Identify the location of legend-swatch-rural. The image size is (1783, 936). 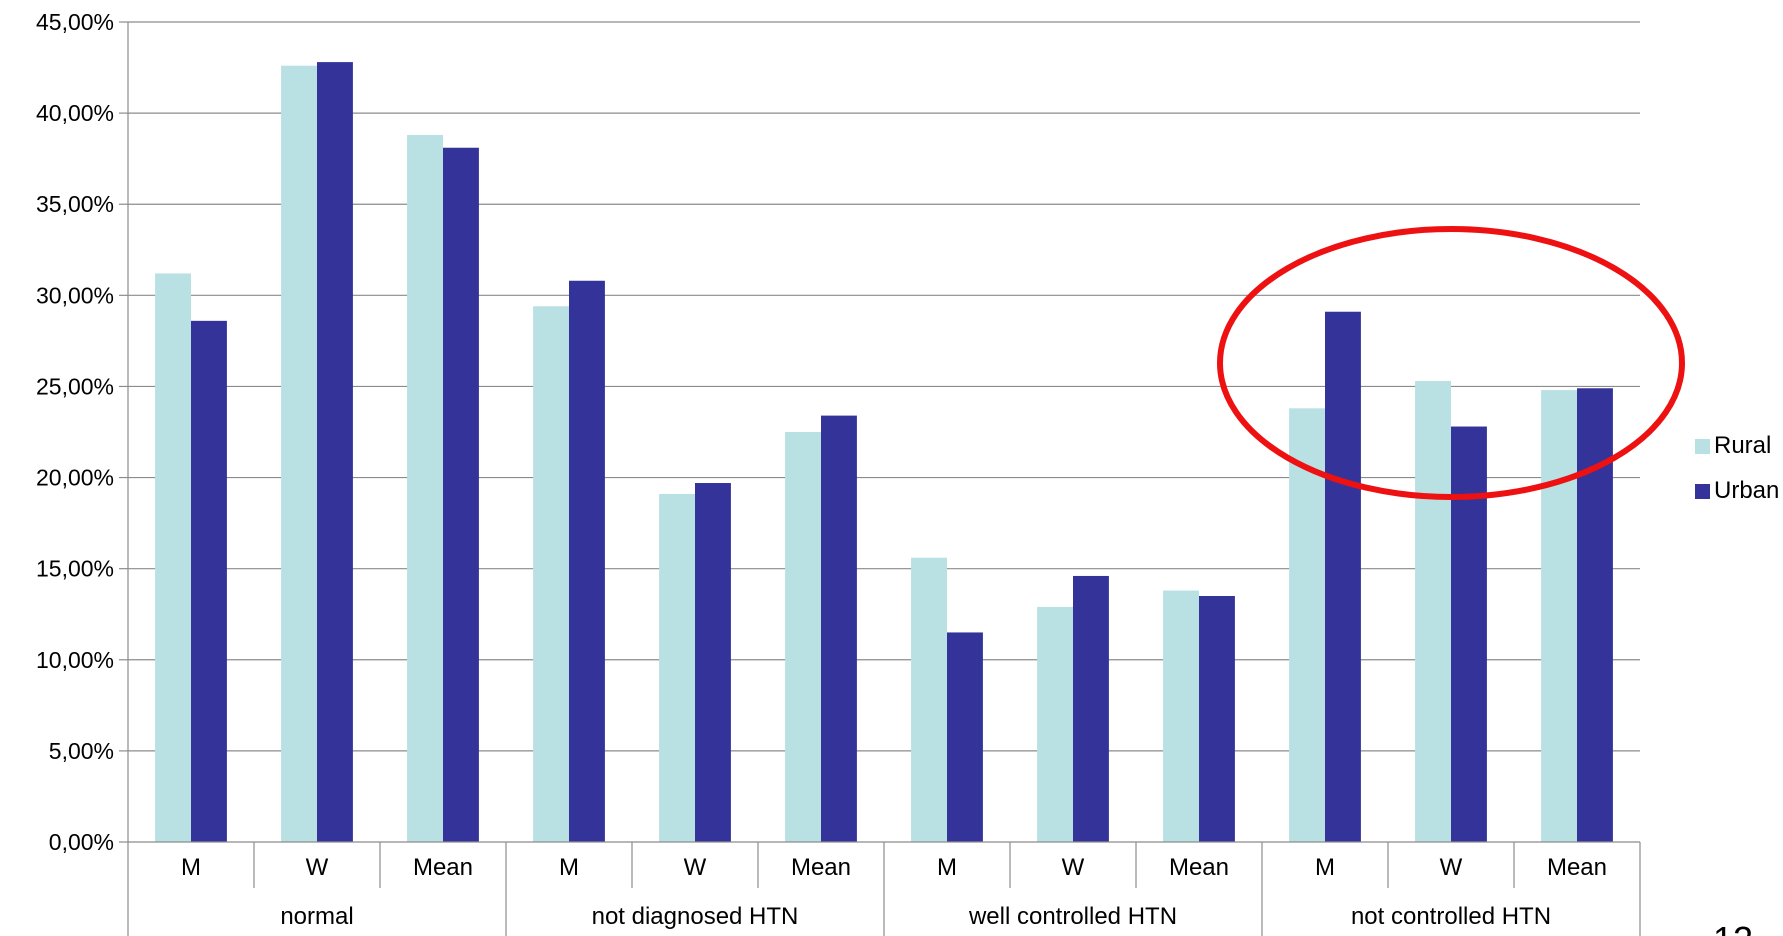
(1702, 446).